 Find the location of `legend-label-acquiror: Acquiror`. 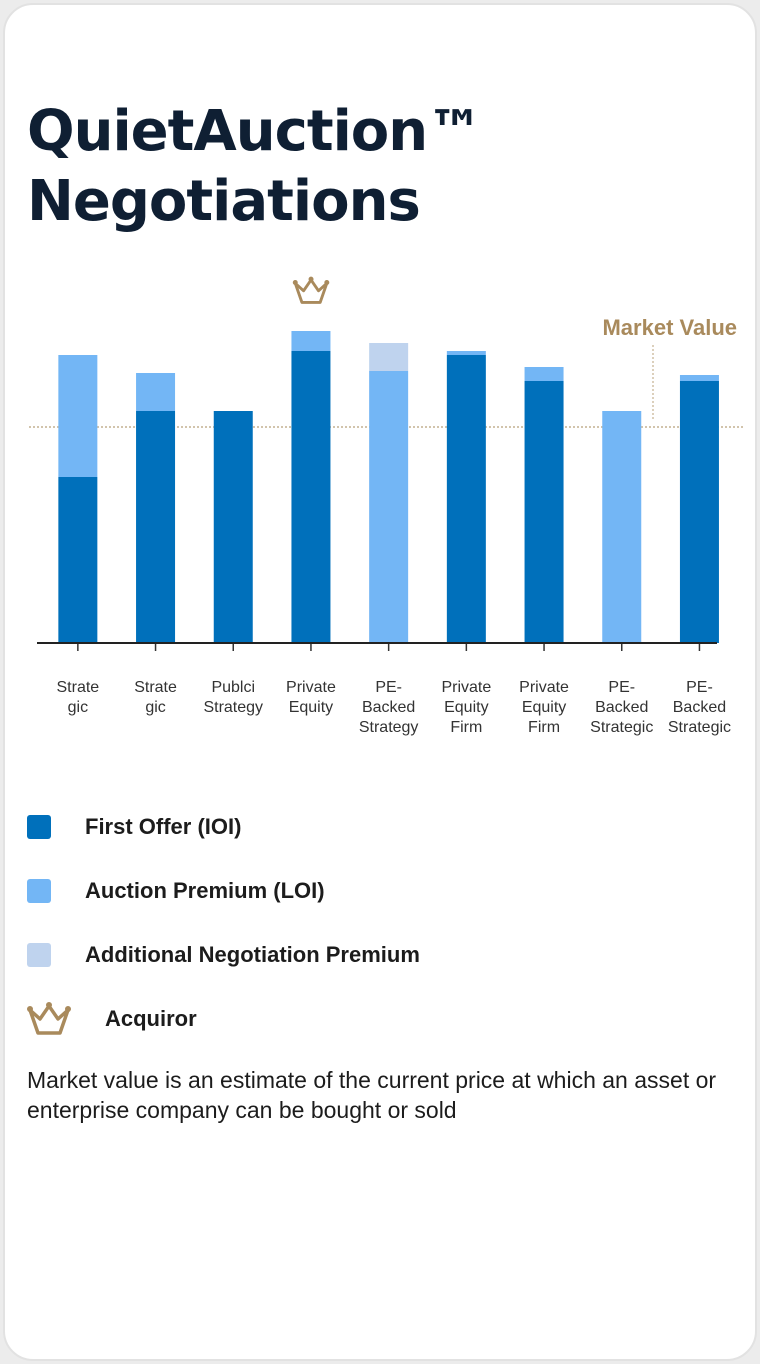

legend-label-acquiror: Acquiror is located at coordinates (151, 1018).